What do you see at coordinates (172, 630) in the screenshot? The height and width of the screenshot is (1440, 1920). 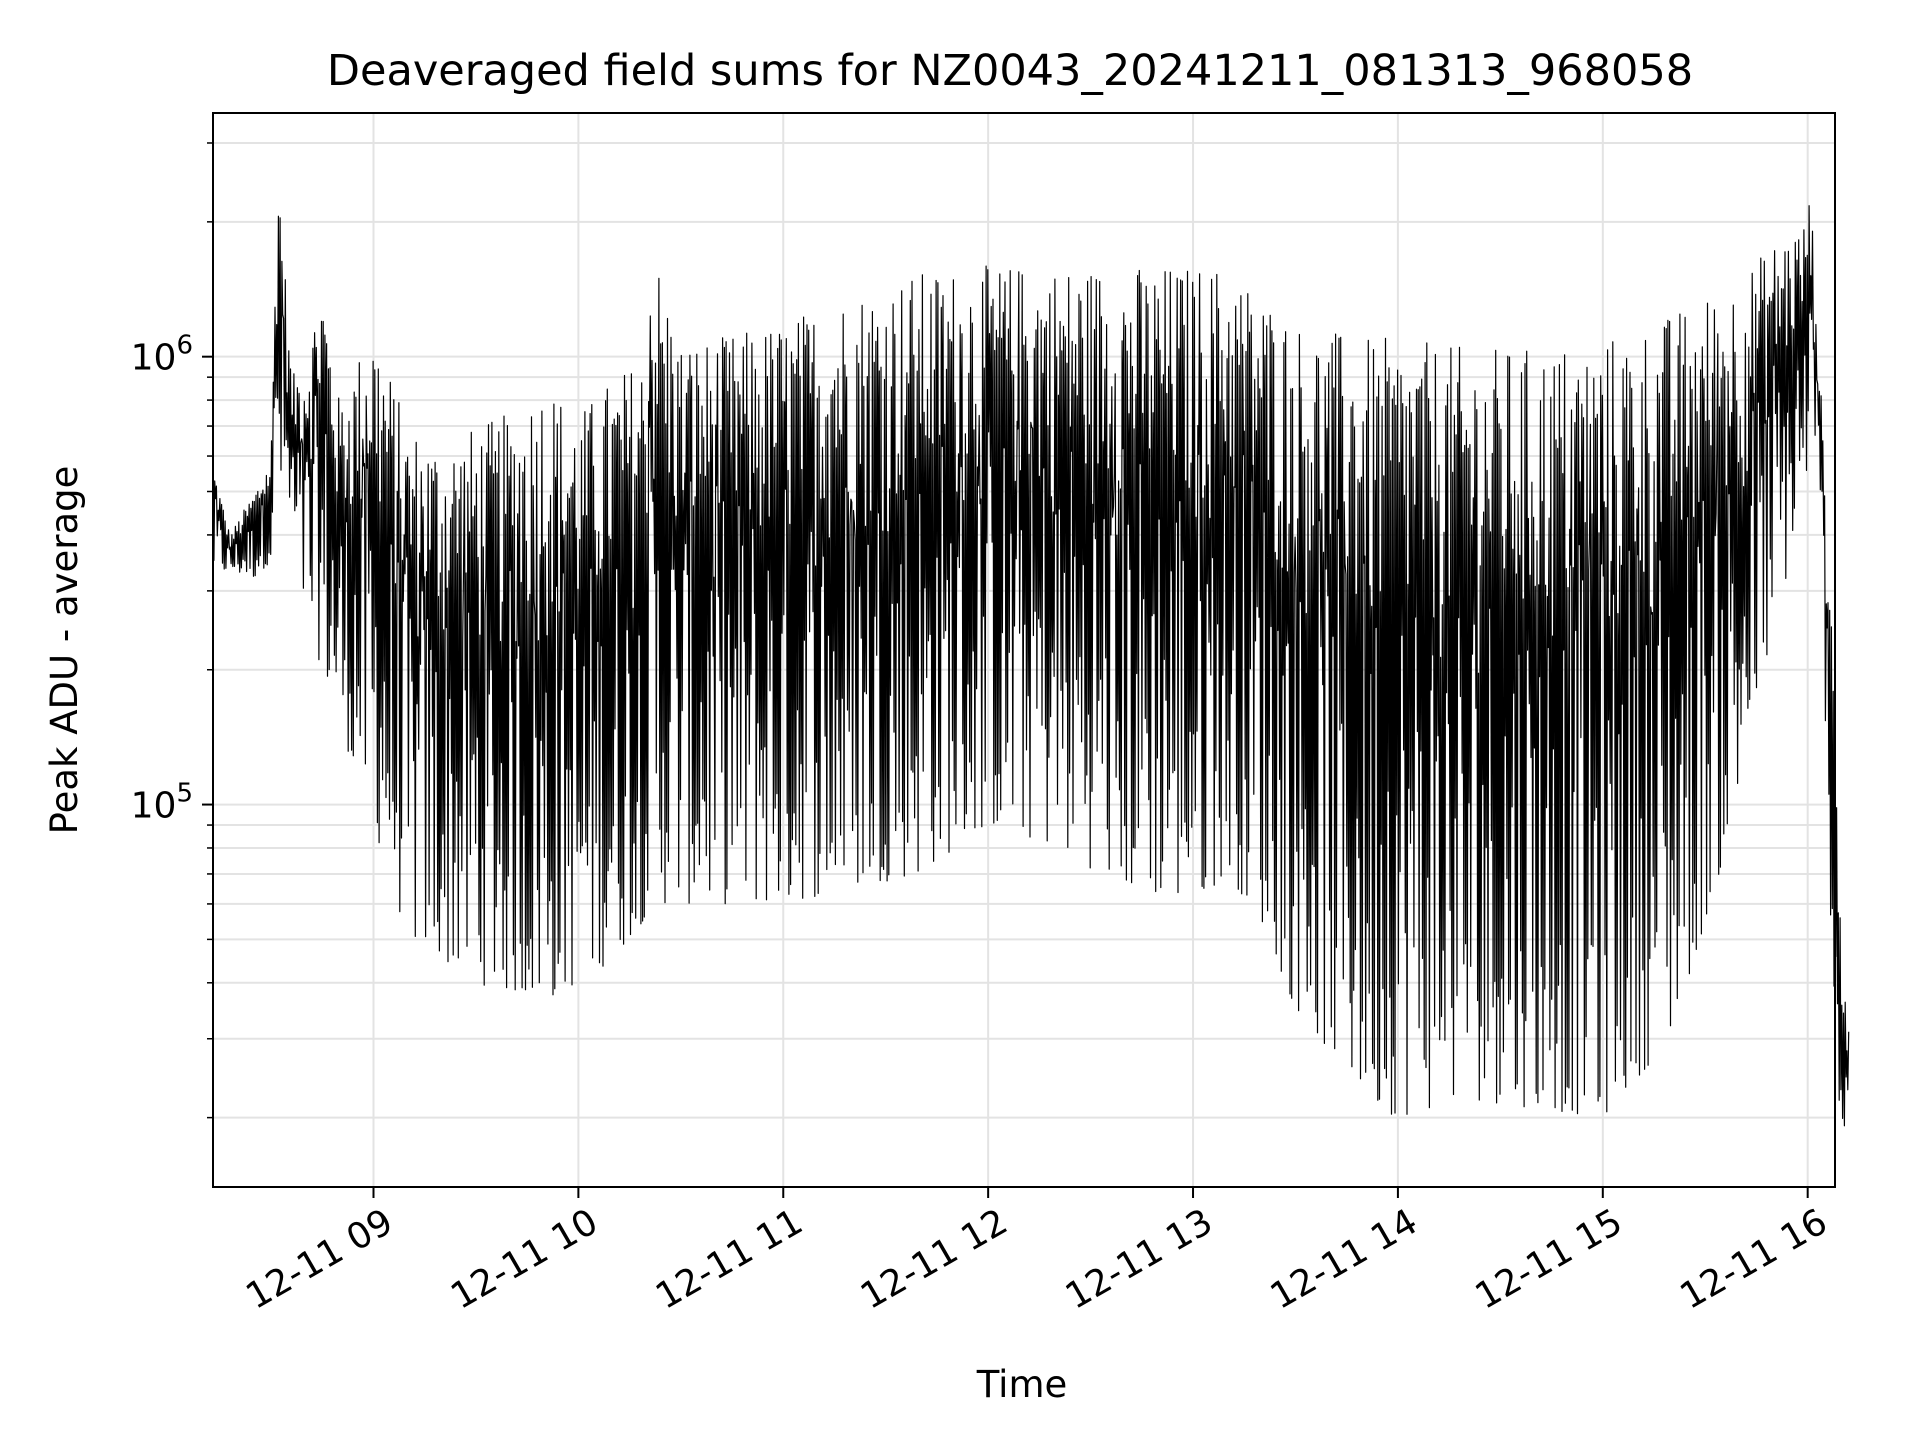 I see `y-axis: 10⁵ 10⁶` at bounding box center [172, 630].